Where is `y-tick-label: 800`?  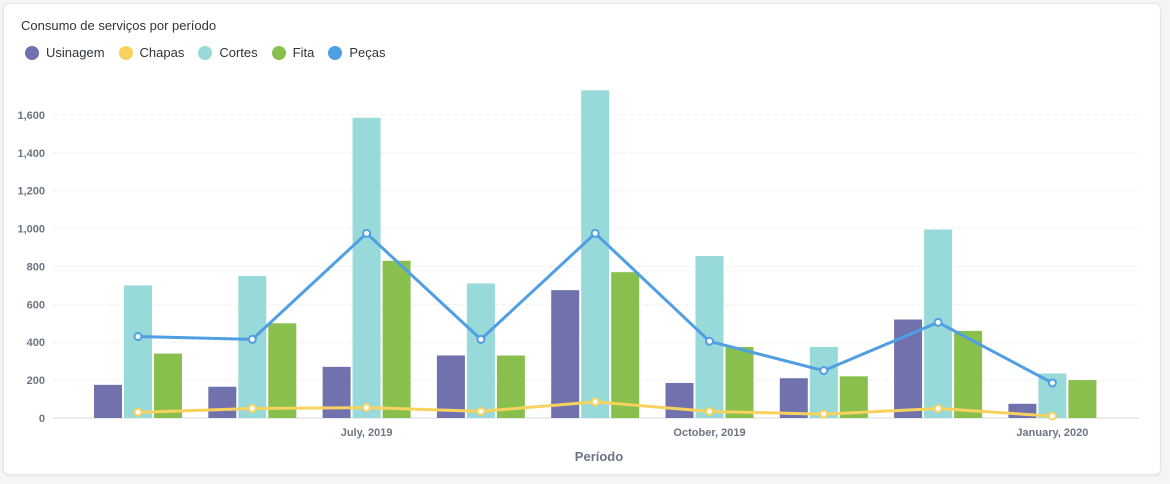 y-tick-label: 800 is located at coordinates (36, 267).